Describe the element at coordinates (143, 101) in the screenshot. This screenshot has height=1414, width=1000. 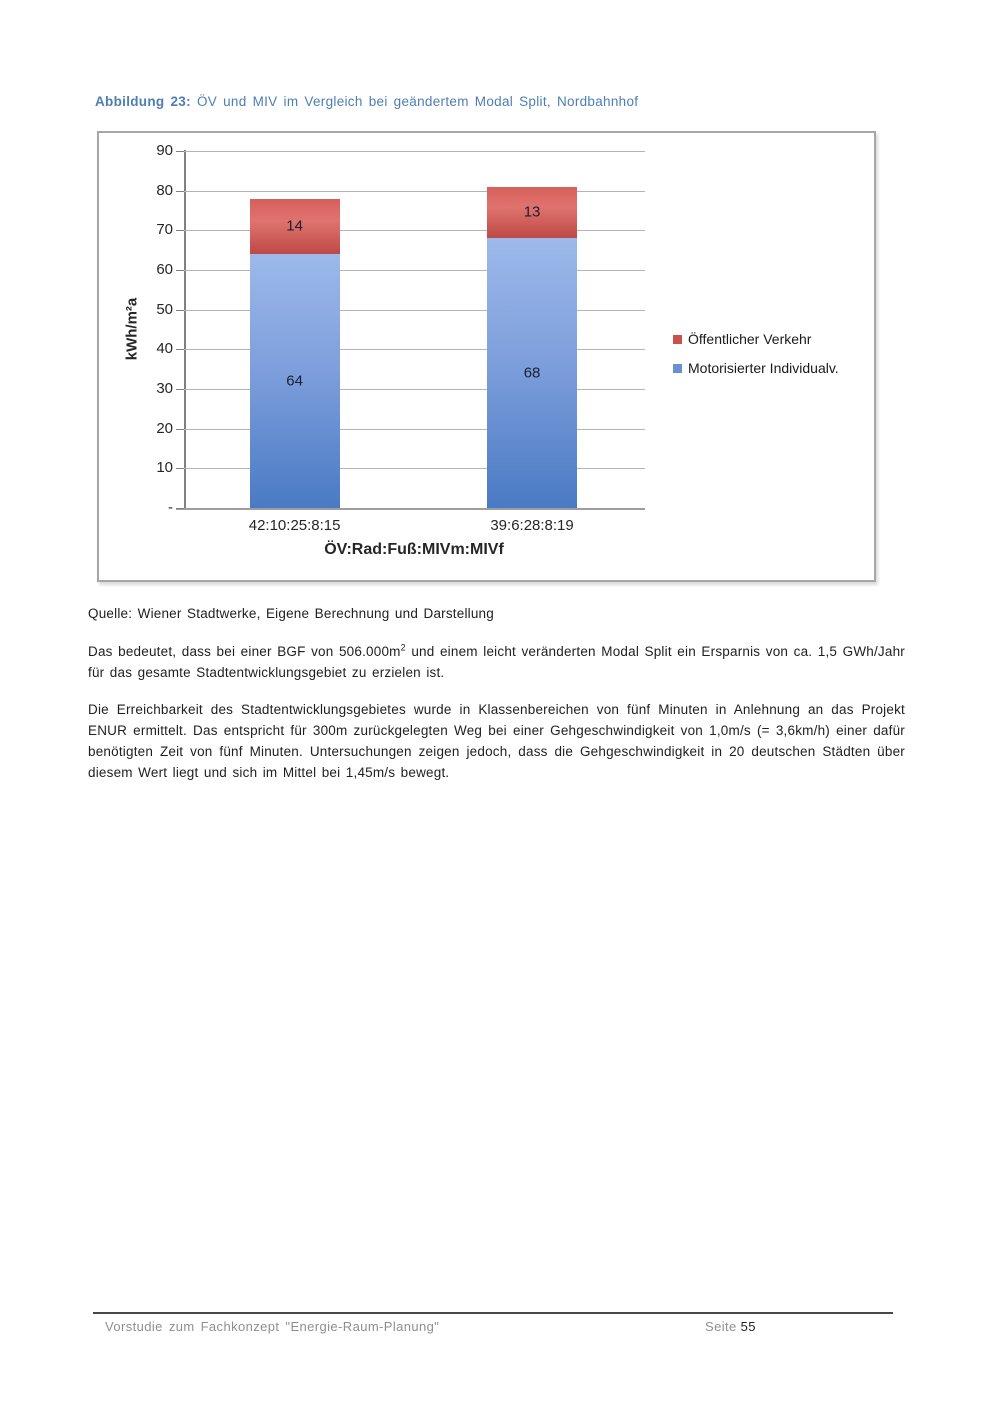
I see `figure-caption-label: Abbildung 23:` at that location.